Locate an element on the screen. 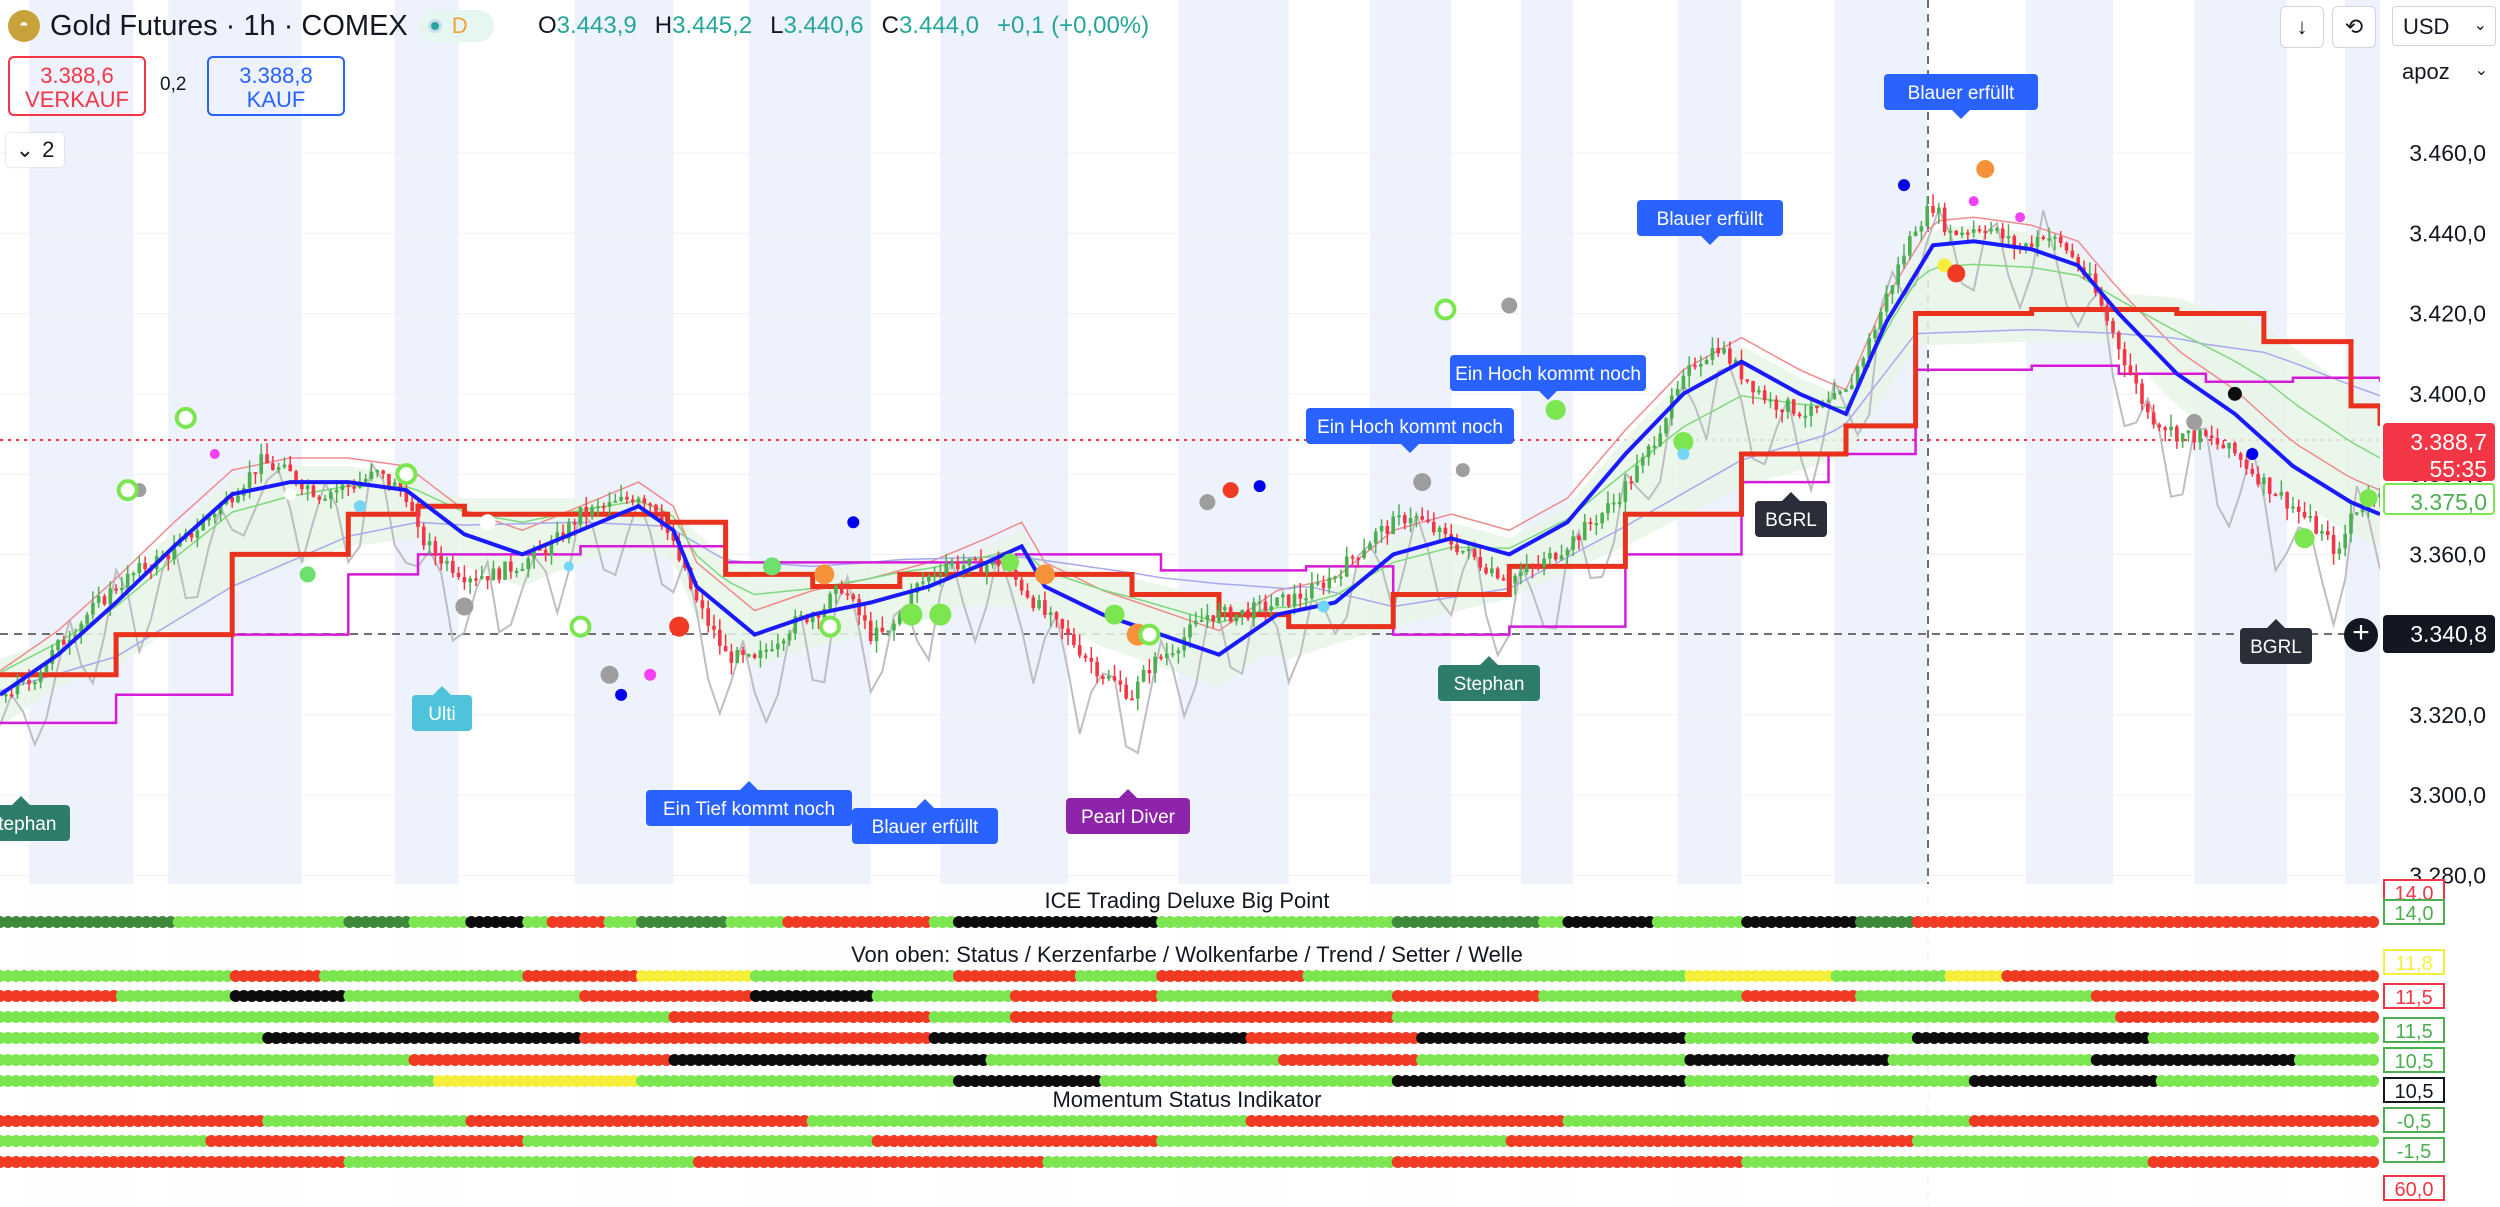  replay-button: ⟲ is located at coordinates (2354, 27).